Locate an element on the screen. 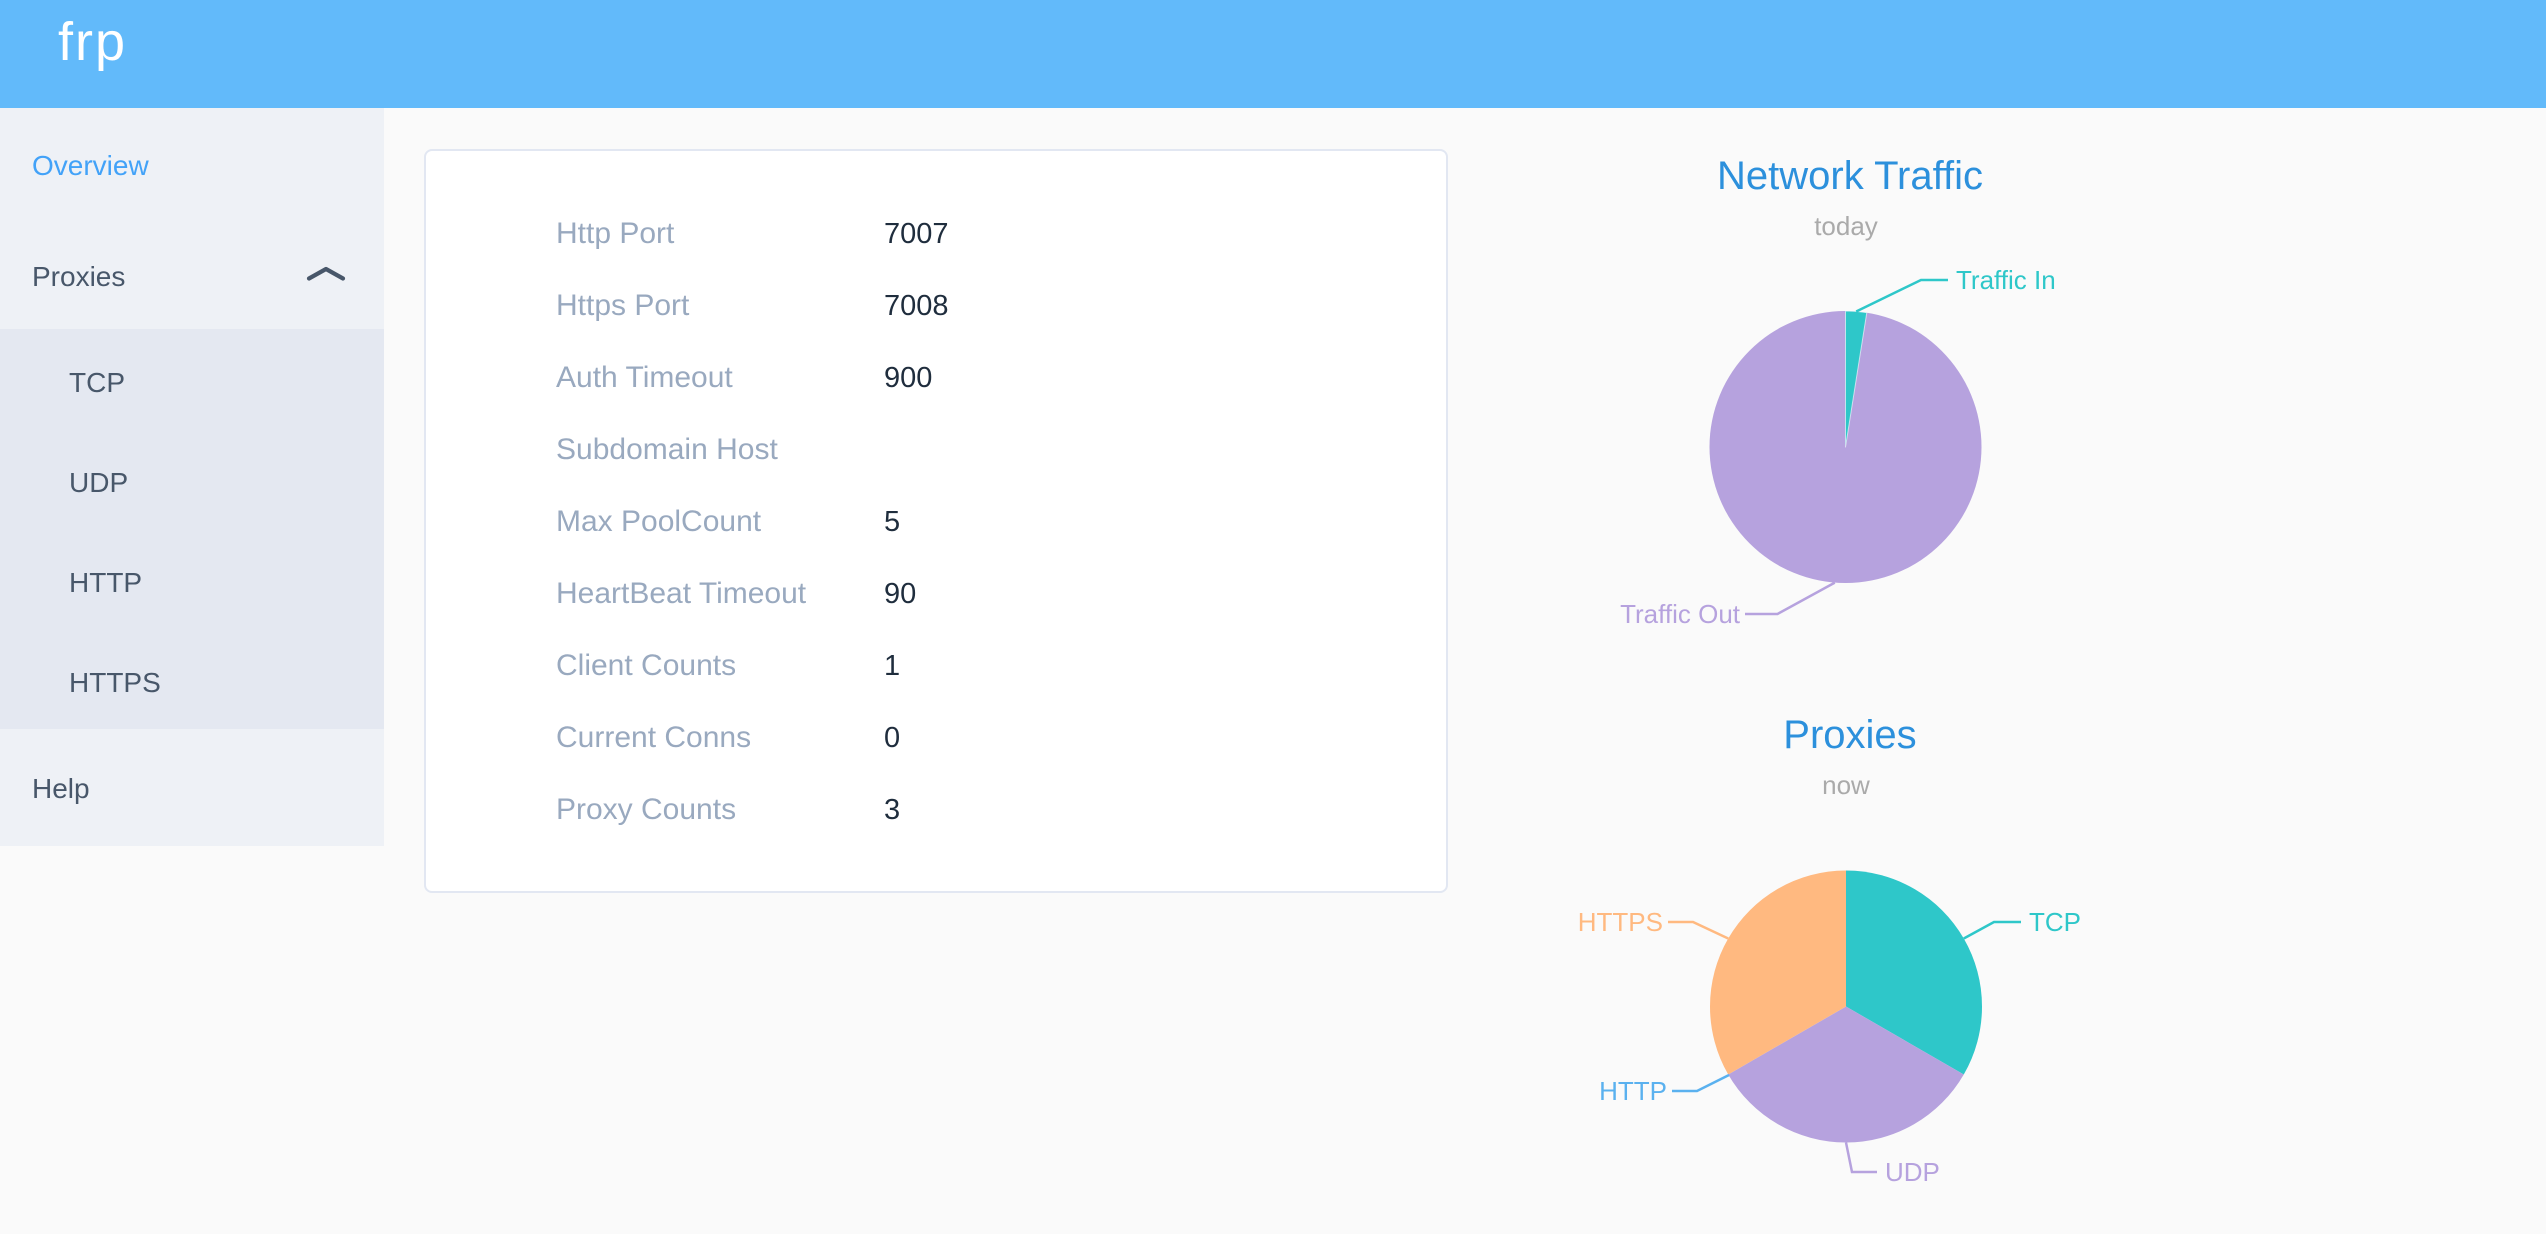 Image resolution: width=2546 pixels, height=1234 pixels. svg-text: TCP is located at coordinates (2055, 922).